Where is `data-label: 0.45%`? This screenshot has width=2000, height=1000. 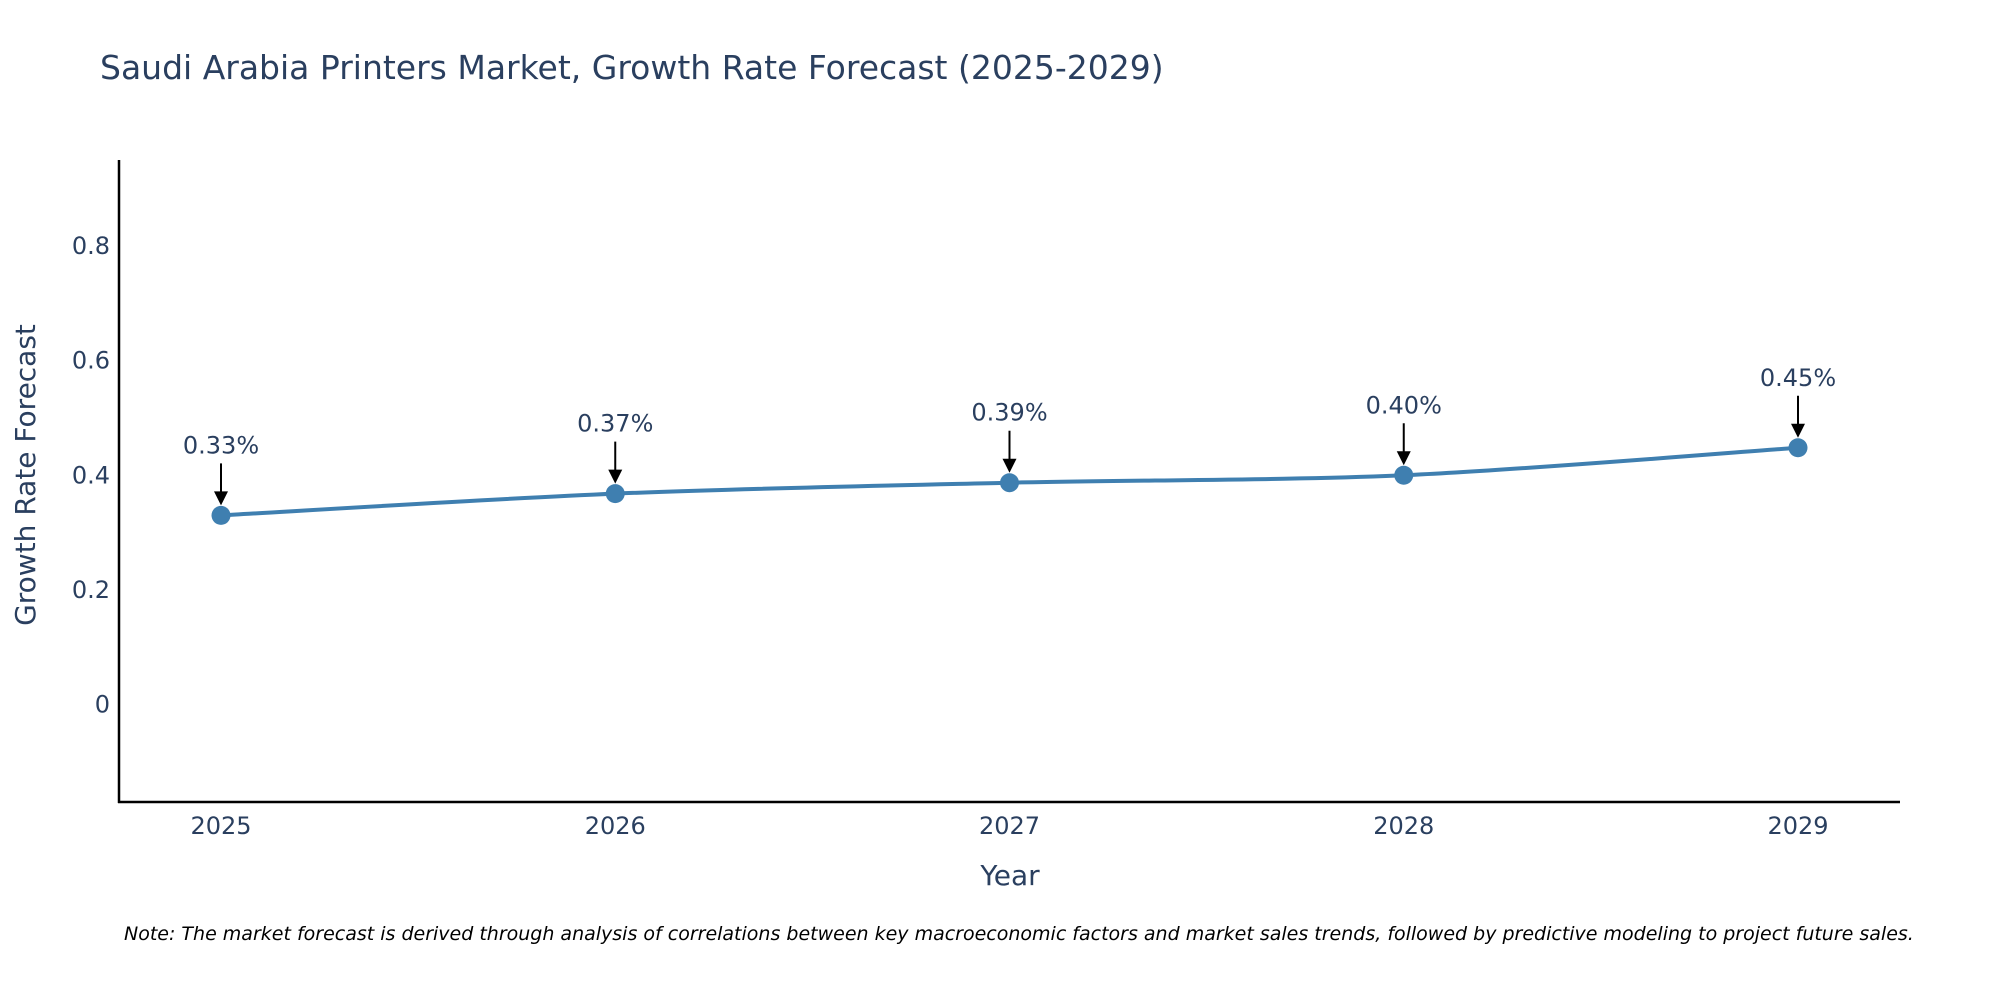 data-label: 0.45% is located at coordinates (1798, 378).